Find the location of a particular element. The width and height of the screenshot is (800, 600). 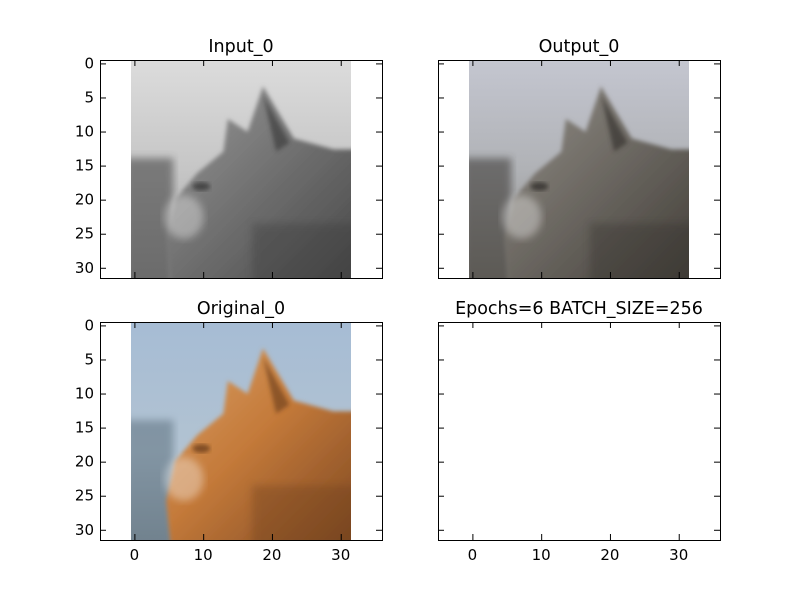

panel-title: Original_0 is located at coordinates (241, 309).